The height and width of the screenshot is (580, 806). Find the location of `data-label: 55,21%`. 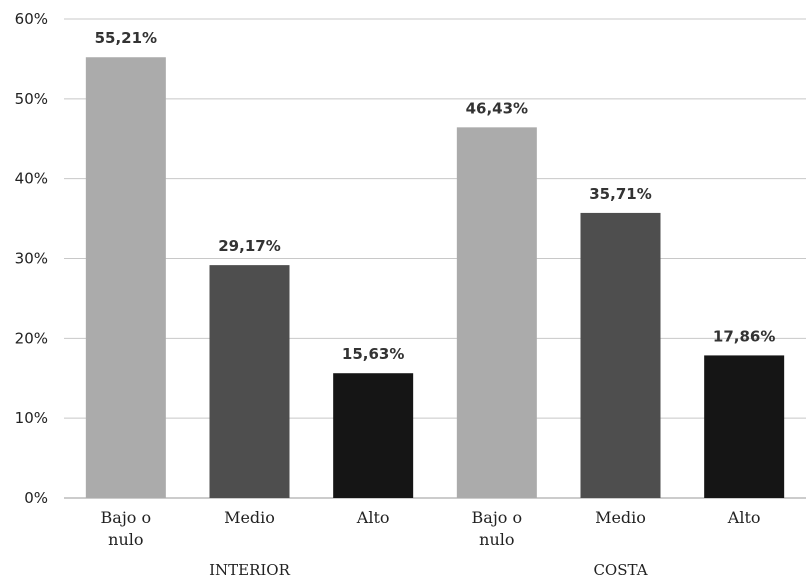

data-label: 55,21% is located at coordinates (126, 38).